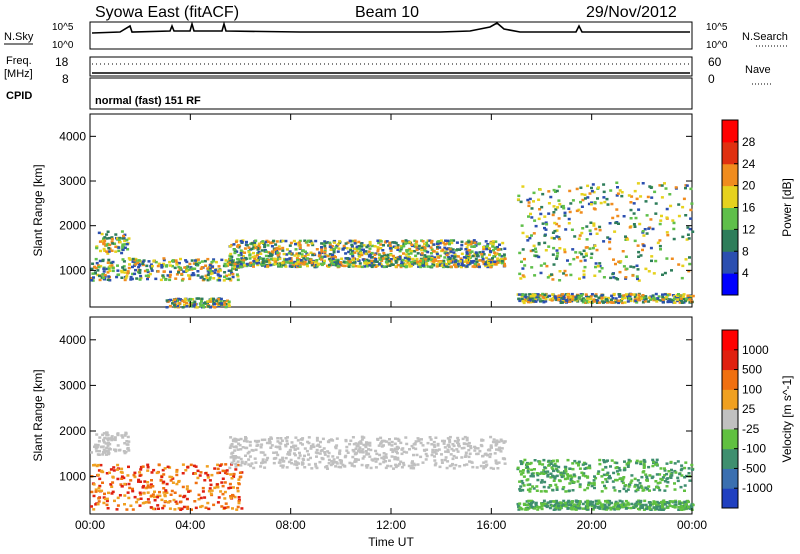 The width and height of the screenshot is (800, 554). What do you see at coordinates (749, 186) in the screenshot?
I see `colorbar-tick-label: 20` at bounding box center [749, 186].